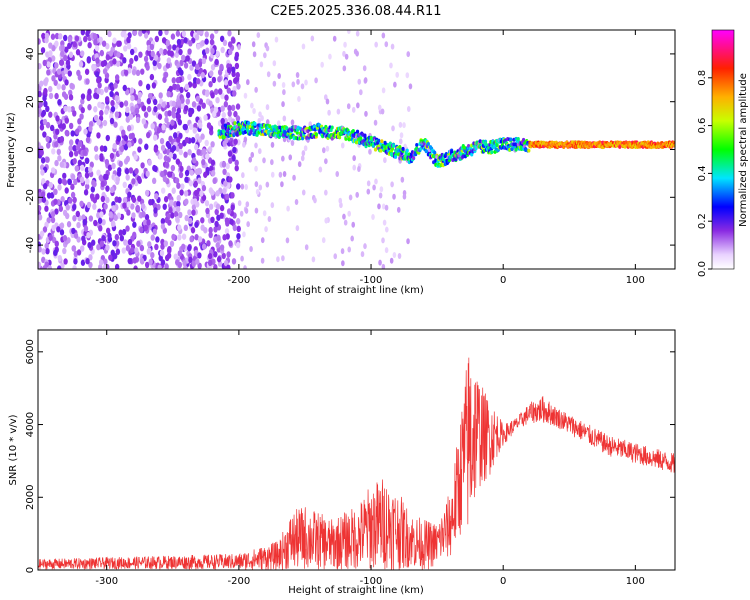  I want to click on colorbar-tick-label: 0.2, so click(702, 221).